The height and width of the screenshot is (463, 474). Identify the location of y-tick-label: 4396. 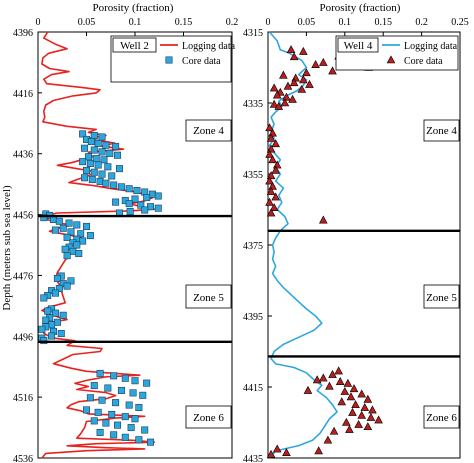
(23, 33).